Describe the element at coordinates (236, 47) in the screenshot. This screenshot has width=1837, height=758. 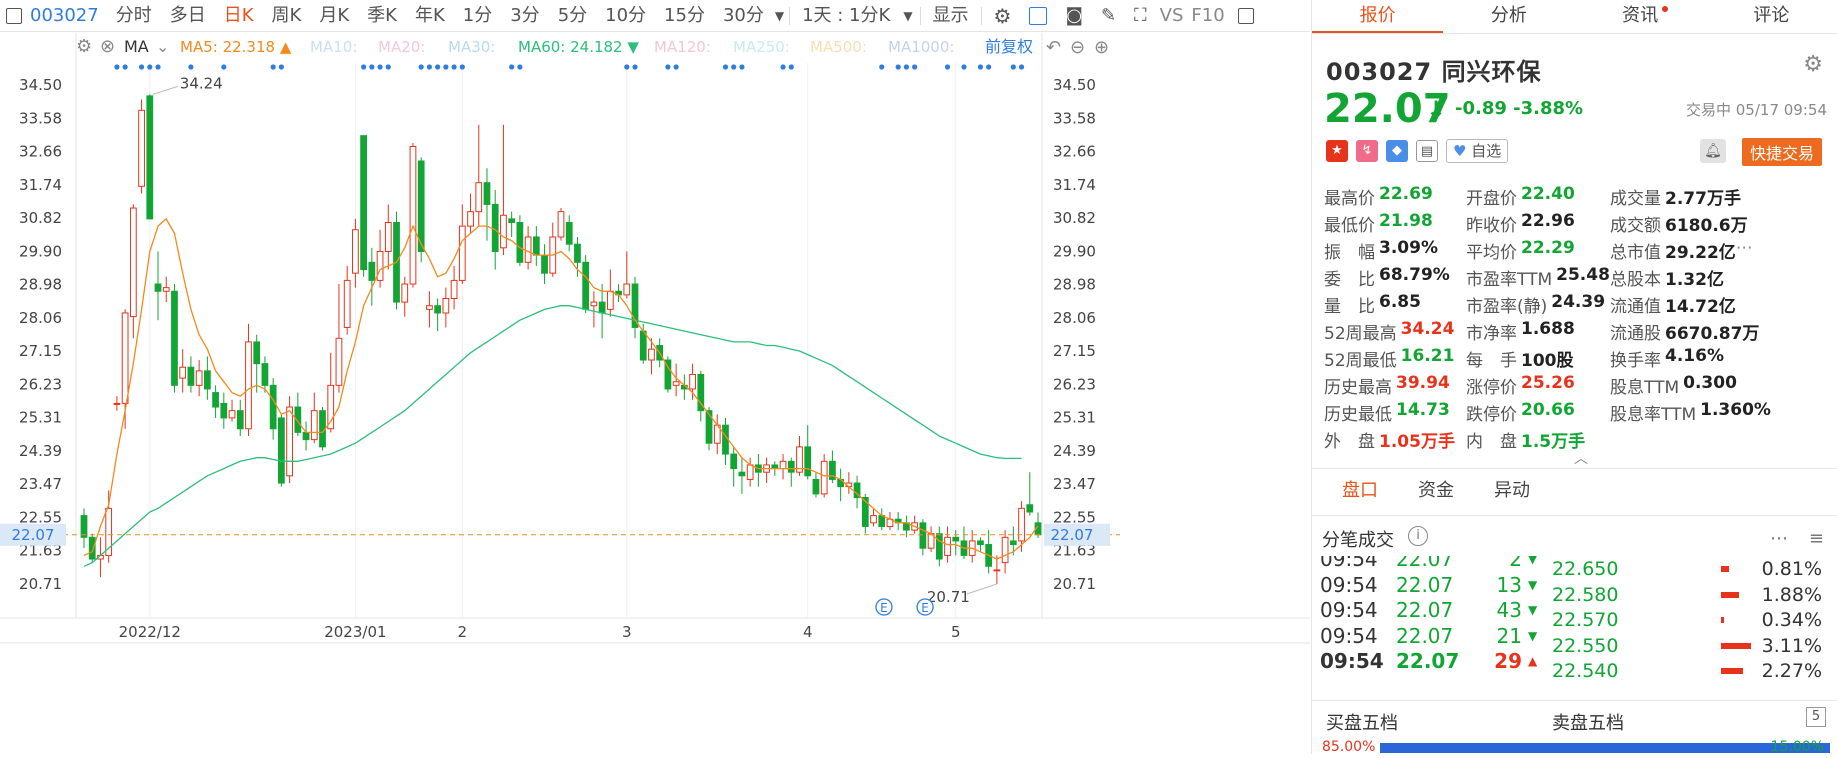
I see `ma-legend-item: MA5: 22.318 ▲` at that location.